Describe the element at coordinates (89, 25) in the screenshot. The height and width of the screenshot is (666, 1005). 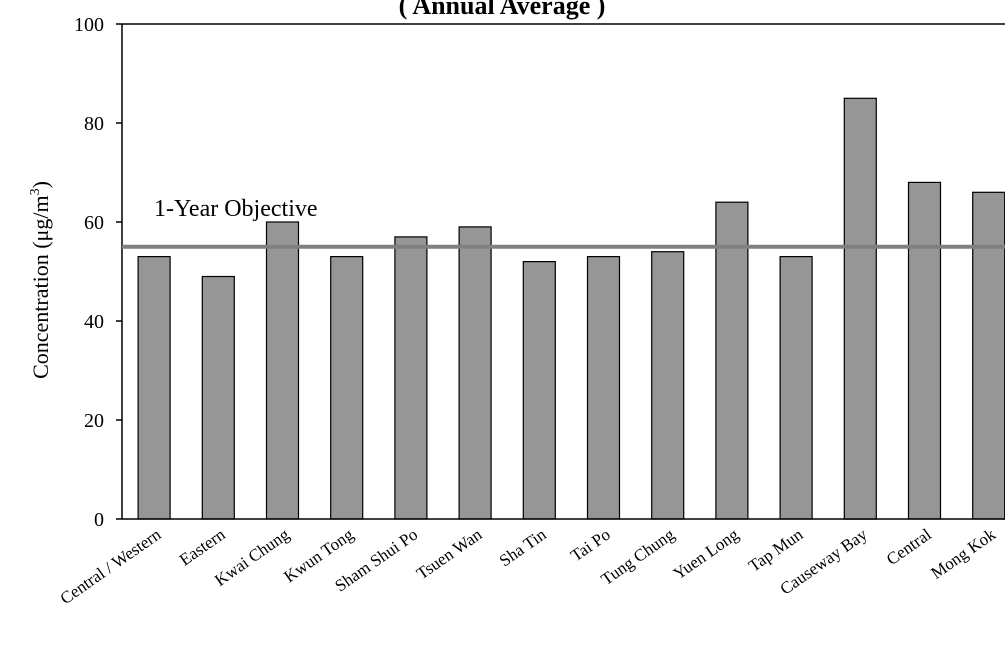
I see `y-tick-label: 100` at that location.